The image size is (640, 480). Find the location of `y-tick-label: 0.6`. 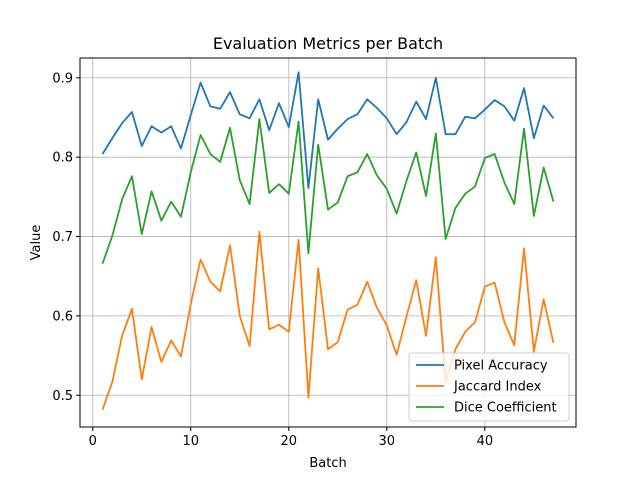

y-tick-label: 0.6 is located at coordinates (62, 316).